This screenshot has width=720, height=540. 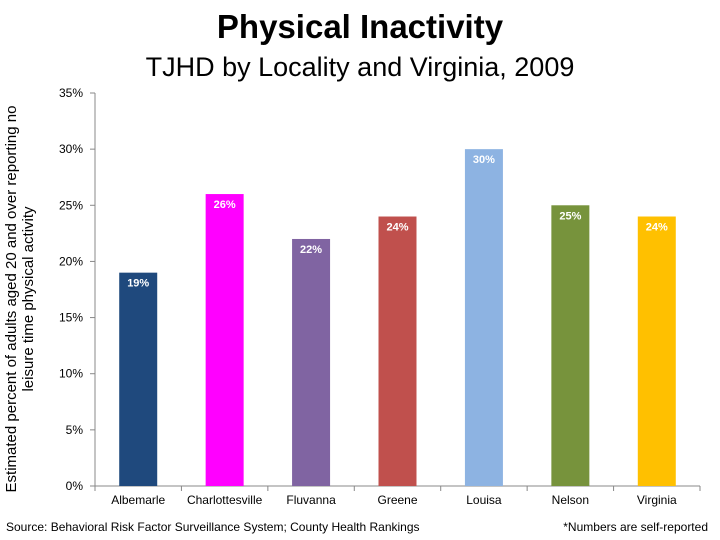 I want to click on bar-charlottesville, so click(x=224, y=340).